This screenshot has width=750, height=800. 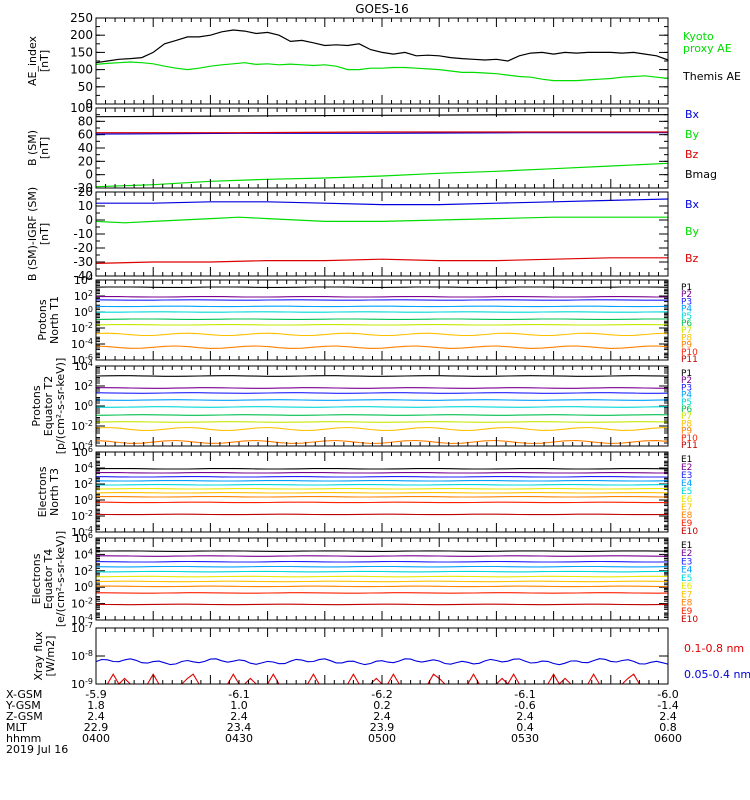 I want to click on y-tick-label: 150, so click(x=81, y=52).